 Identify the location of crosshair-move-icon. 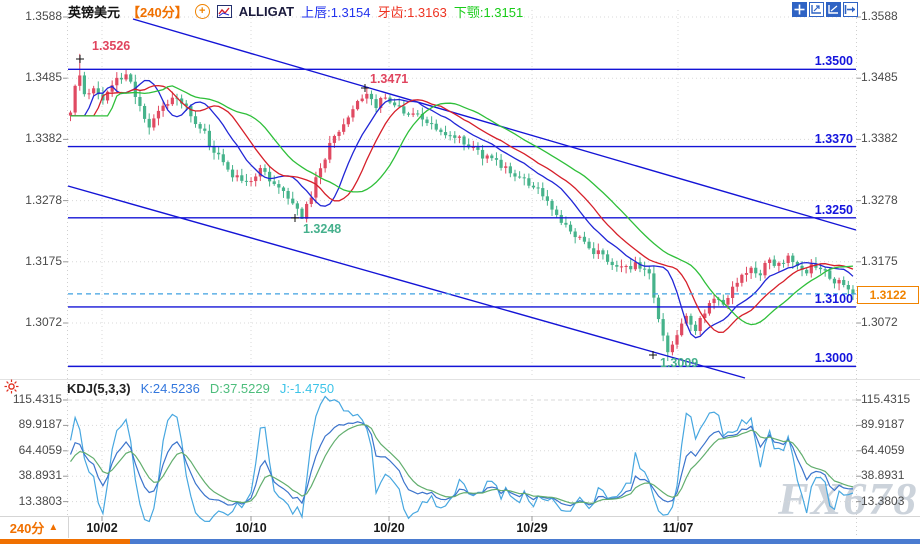
(799, 9).